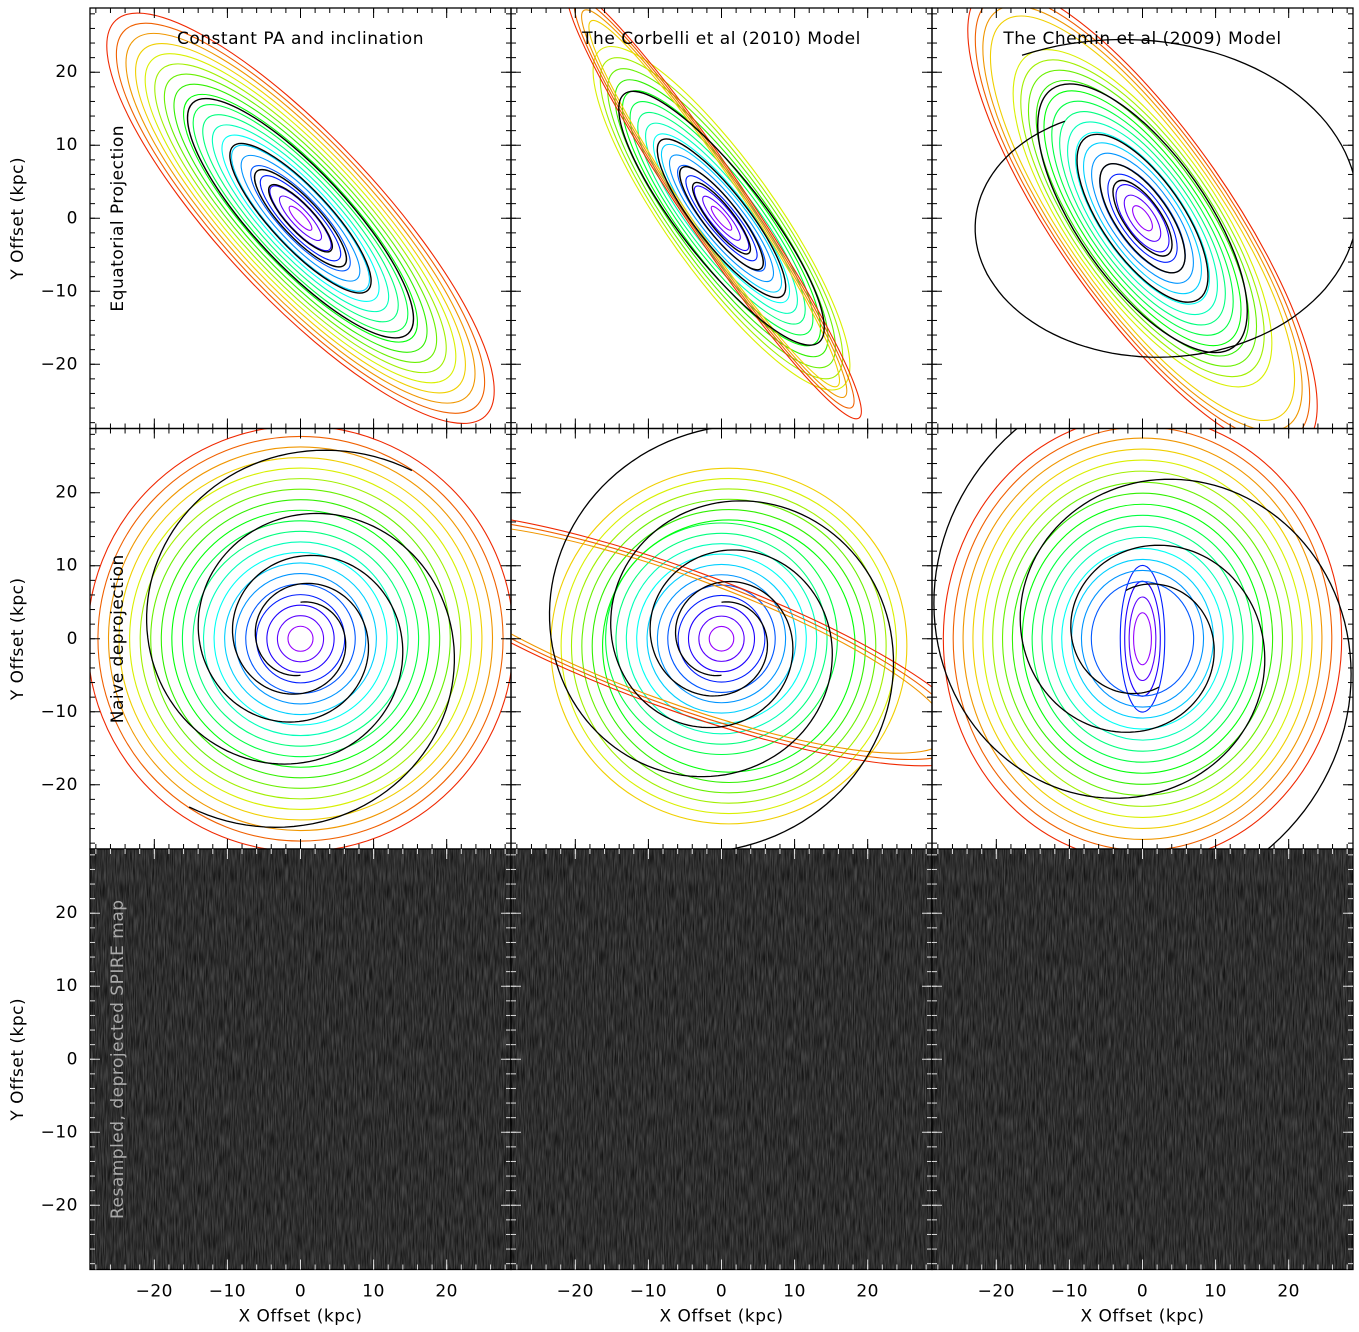 The height and width of the screenshot is (1332, 1359). I want to click on x-tick-label: −20, so click(575, 1292).